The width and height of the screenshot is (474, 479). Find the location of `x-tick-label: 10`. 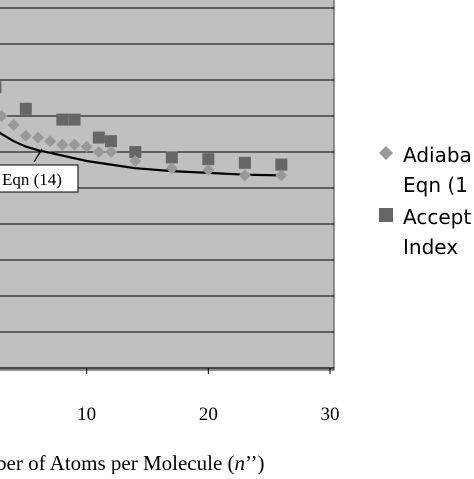

x-tick-label: 10 is located at coordinates (86, 414).